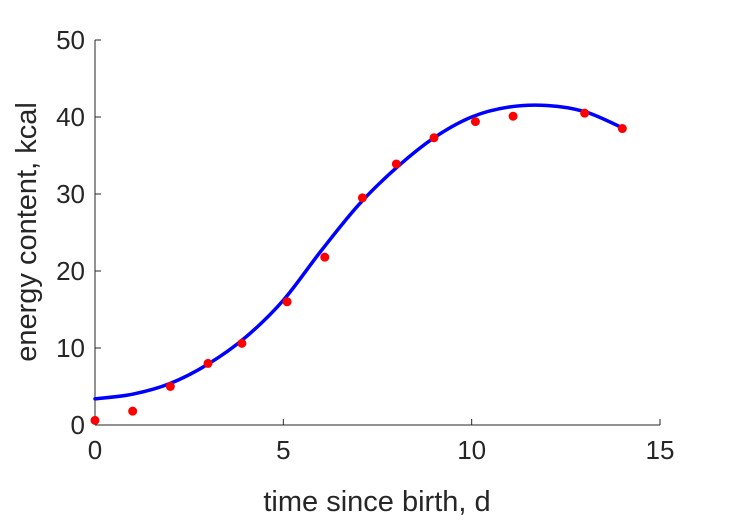 The width and height of the screenshot is (729, 521). What do you see at coordinates (283, 450) in the screenshot?
I see `x-tick-label: 5` at bounding box center [283, 450].